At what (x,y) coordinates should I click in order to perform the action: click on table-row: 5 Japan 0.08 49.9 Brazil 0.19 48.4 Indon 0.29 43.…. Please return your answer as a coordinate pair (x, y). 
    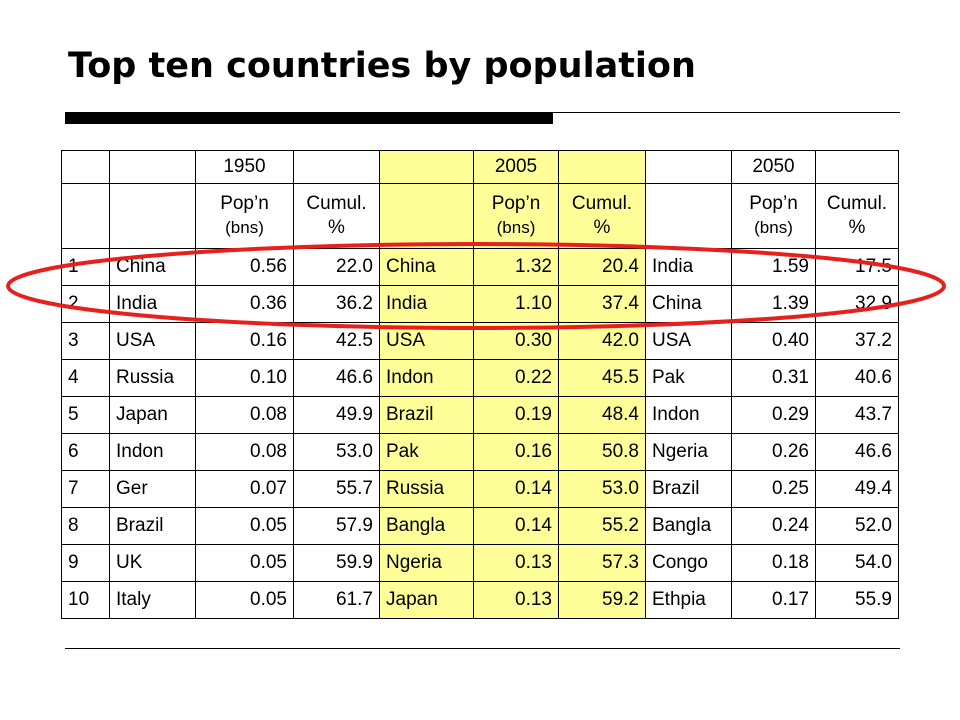
    Looking at the image, I should click on (480, 415).